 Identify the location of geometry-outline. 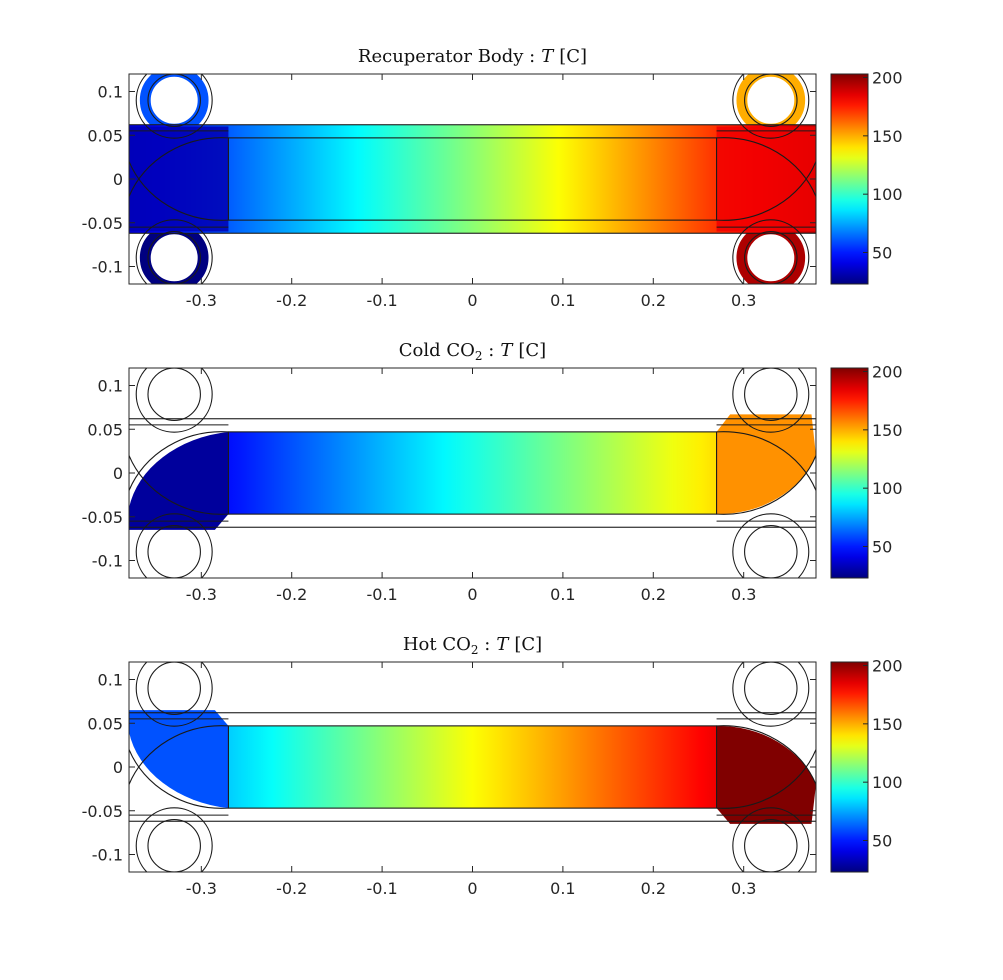
(472, 767).